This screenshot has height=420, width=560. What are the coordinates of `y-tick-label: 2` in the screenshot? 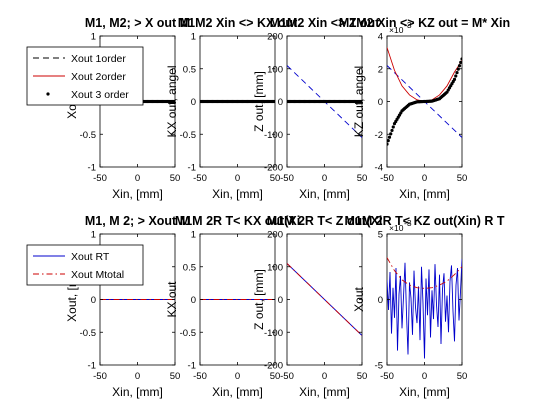 It's located at (380, 69).